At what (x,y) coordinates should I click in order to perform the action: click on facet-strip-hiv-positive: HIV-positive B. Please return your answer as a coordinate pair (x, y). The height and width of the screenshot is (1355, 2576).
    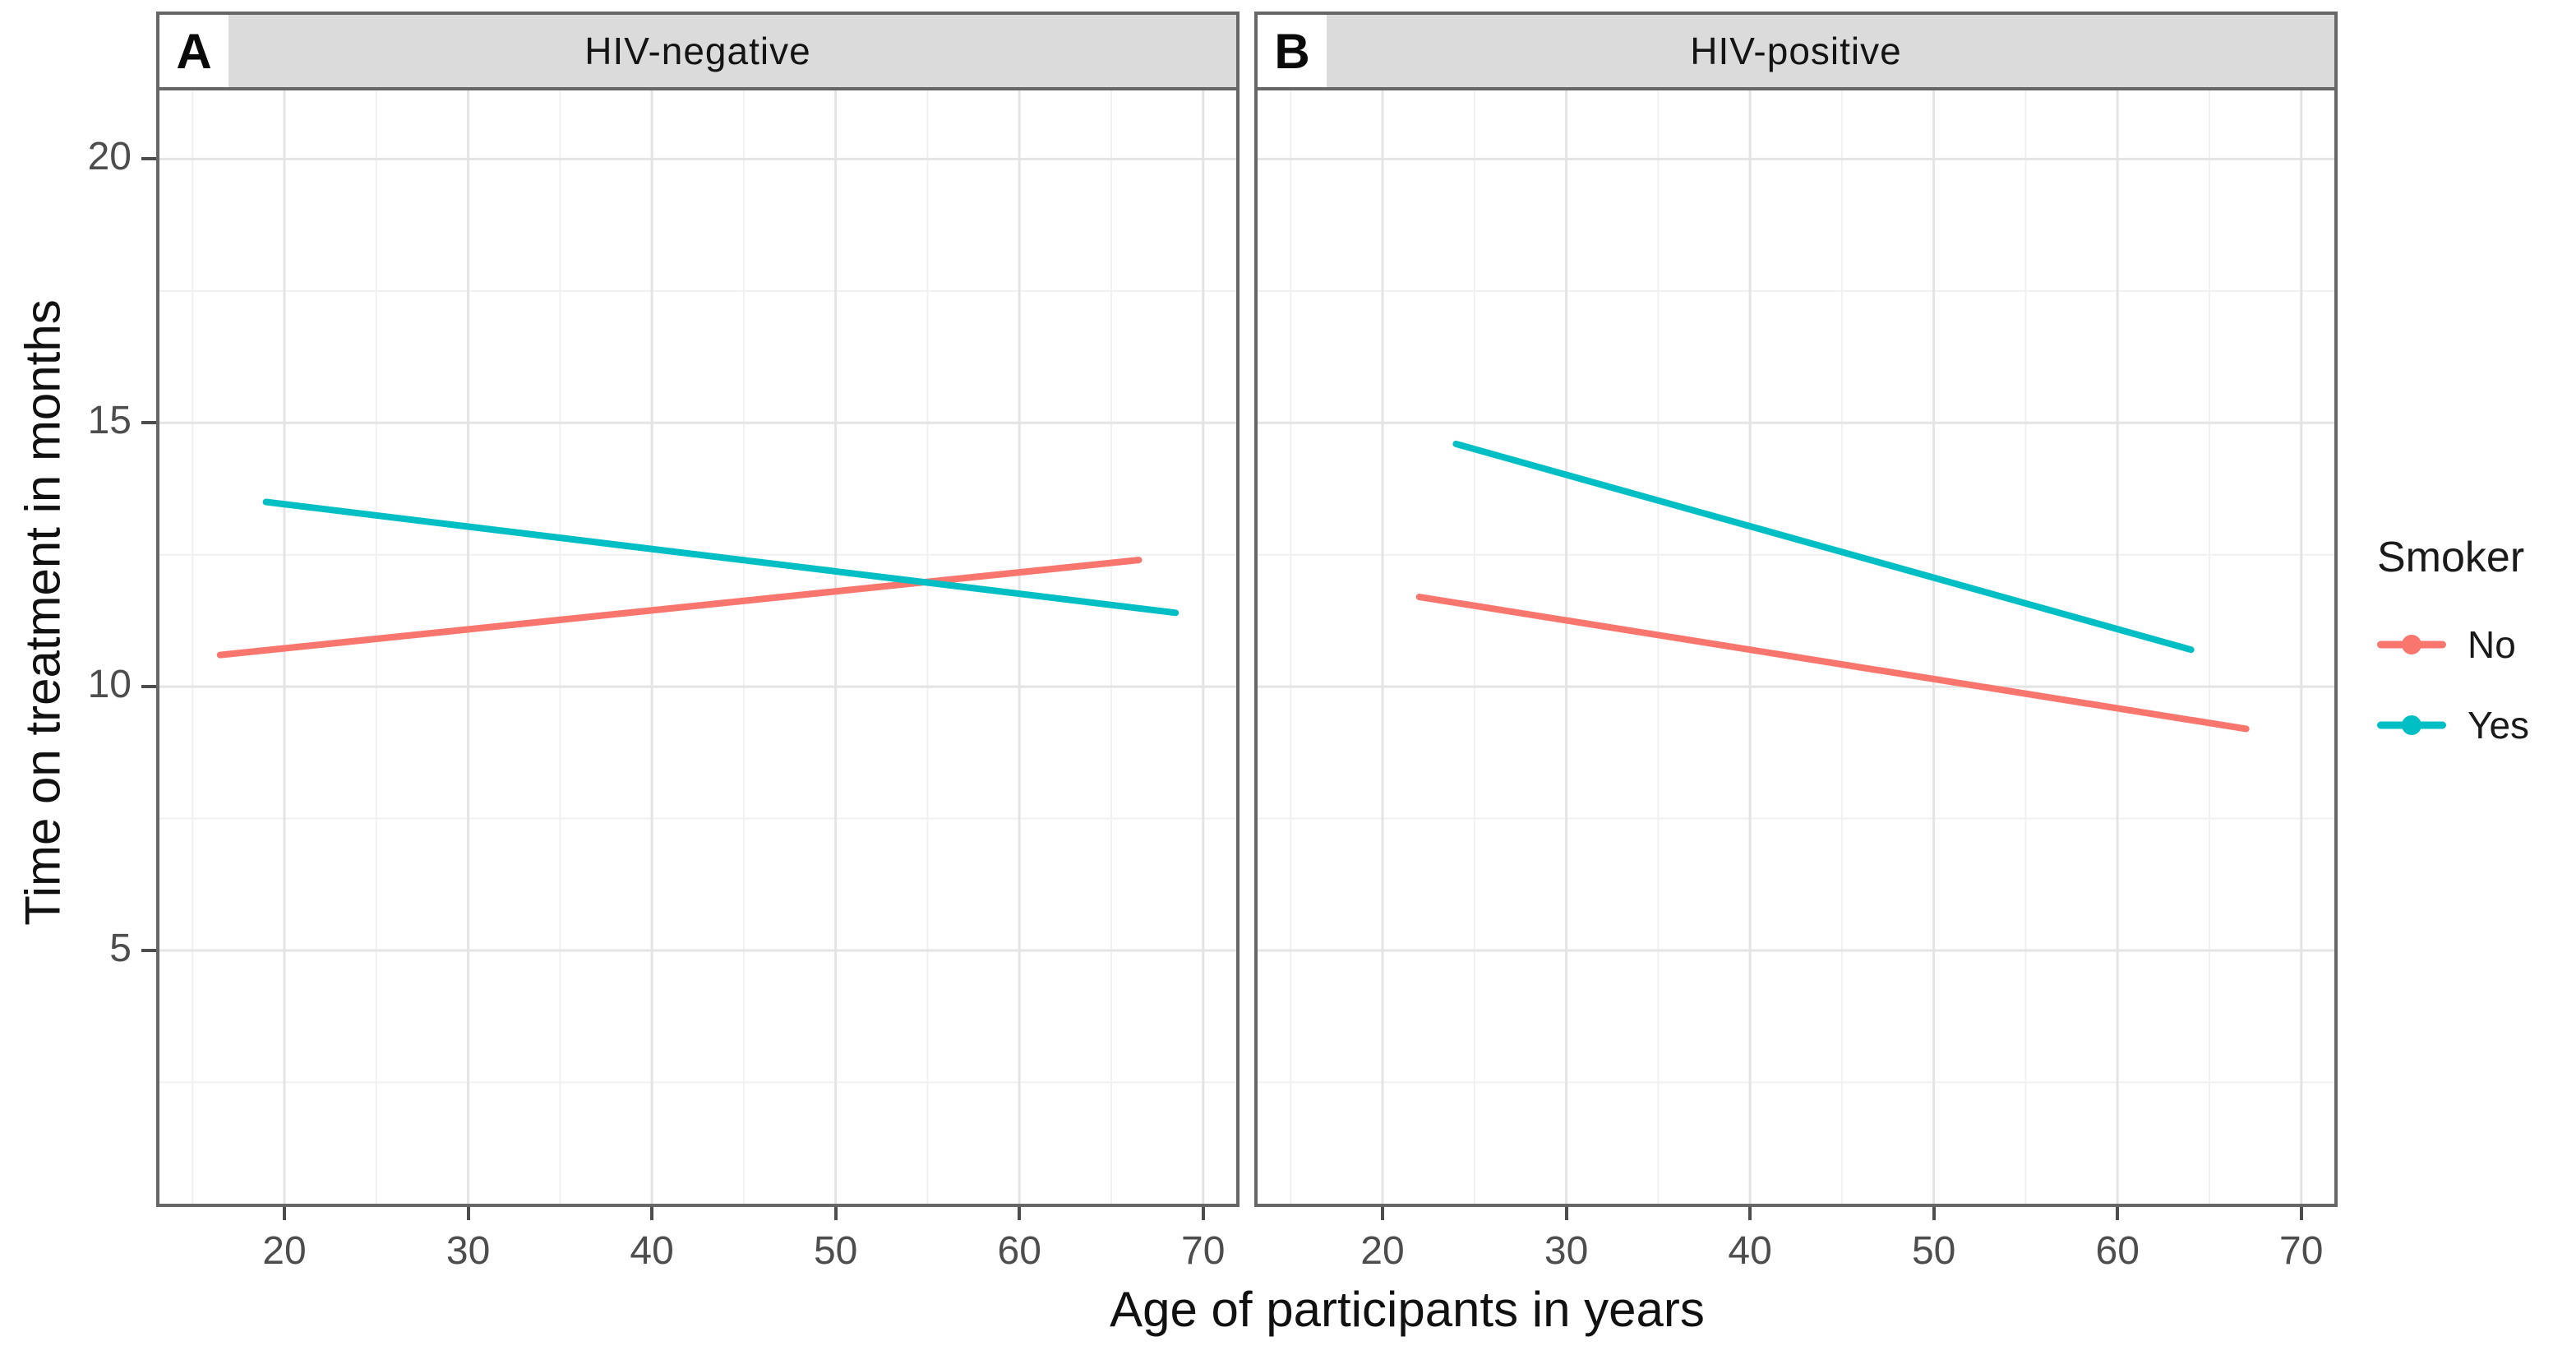
    Looking at the image, I should click on (1796, 52).